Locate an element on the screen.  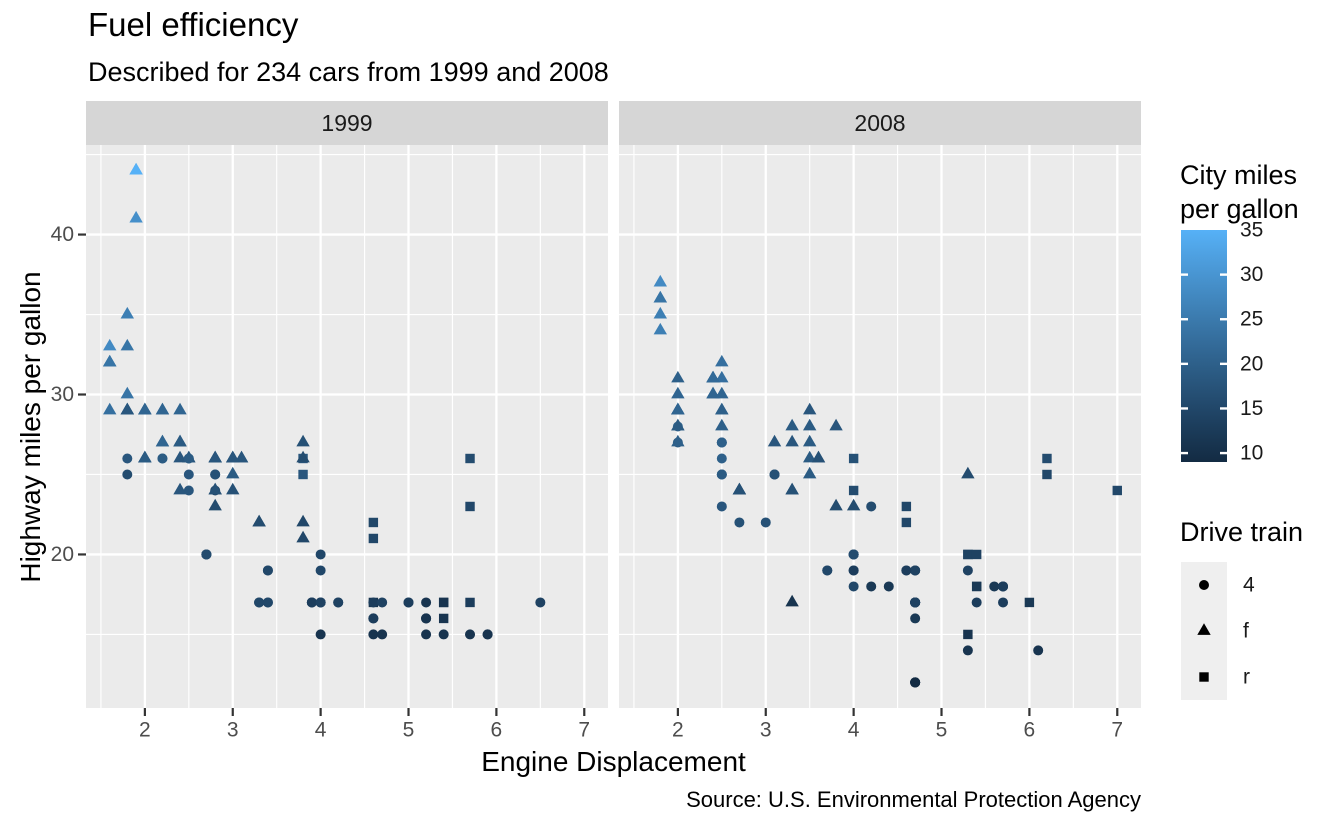
y-tick-label: 40 is located at coordinates (62, 234).